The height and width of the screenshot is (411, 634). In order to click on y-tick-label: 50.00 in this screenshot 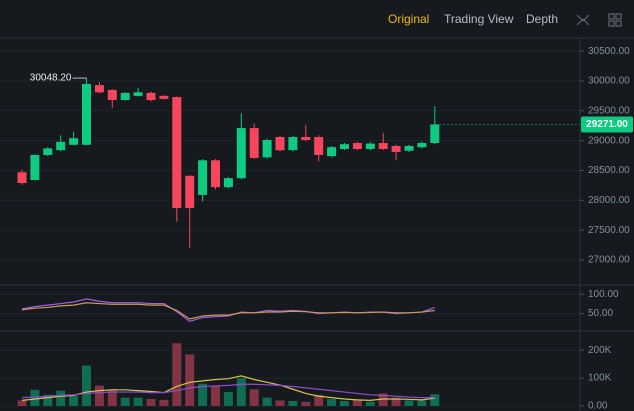, I will do `click(600, 313)`.